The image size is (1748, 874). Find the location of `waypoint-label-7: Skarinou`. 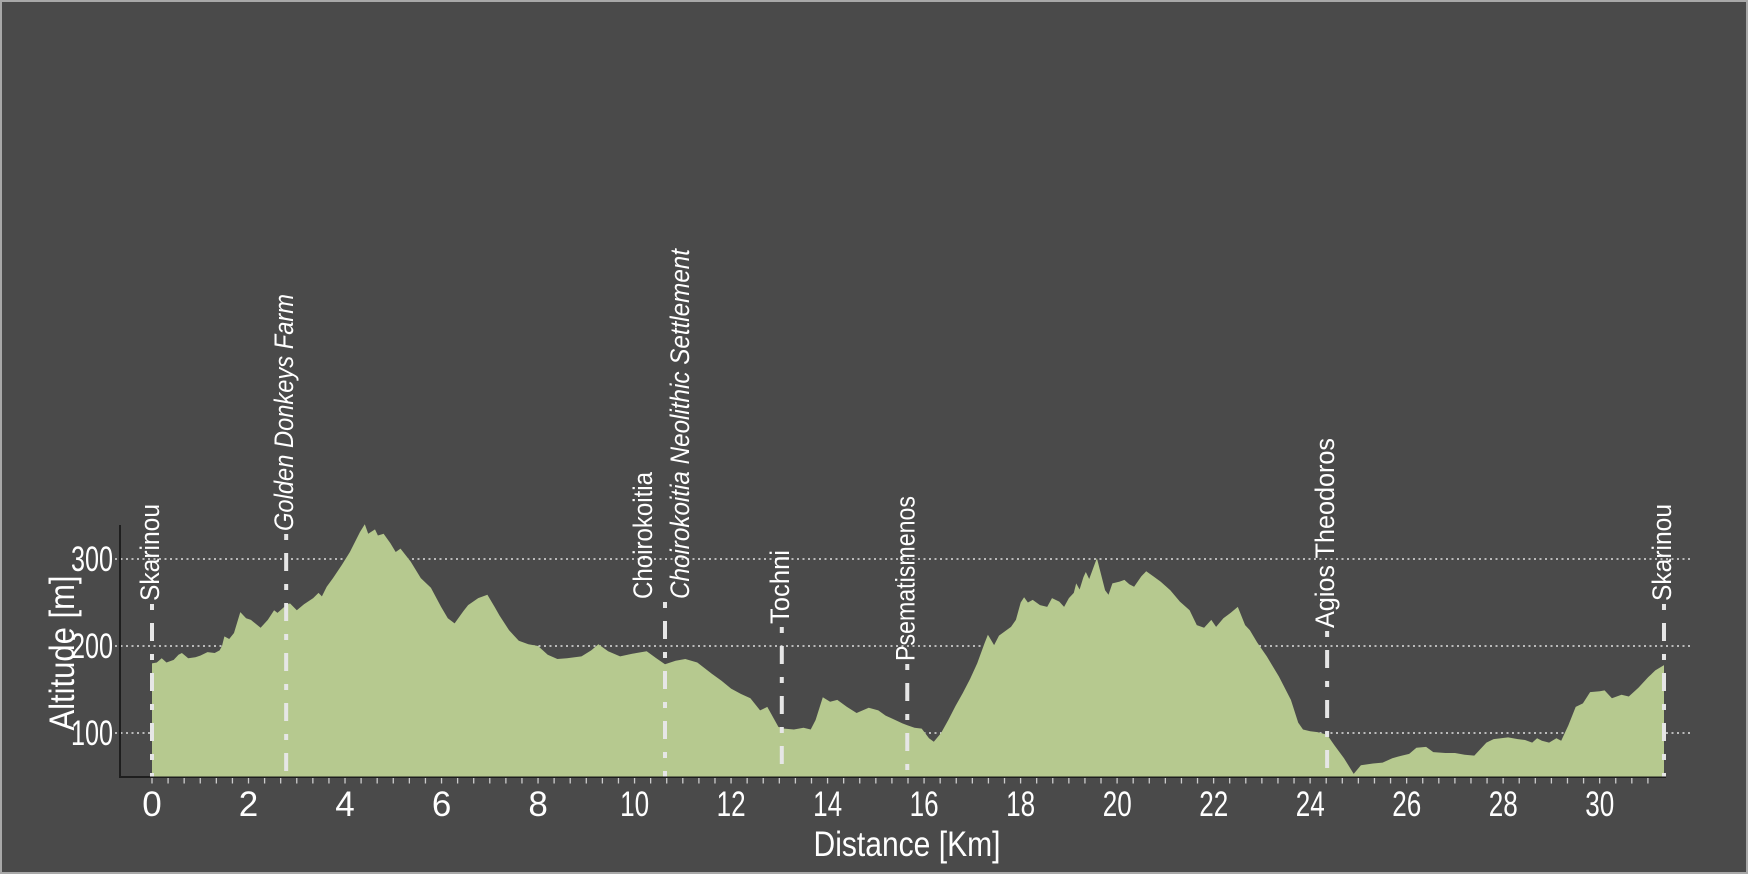

waypoint-label-7: Skarinou is located at coordinates (1662, 552).